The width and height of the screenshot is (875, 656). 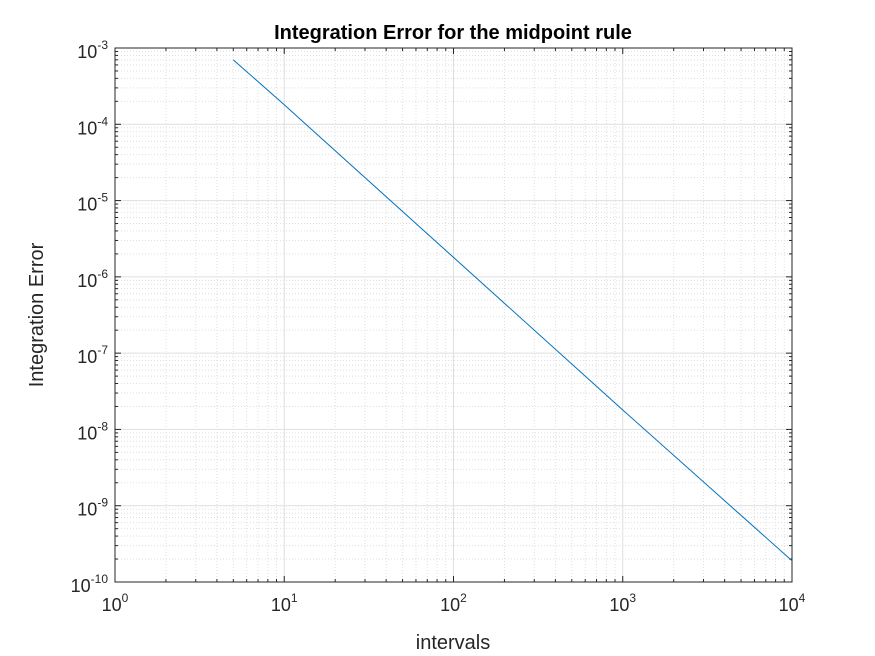 What do you see at coordinates (92, 50) in the screenshot?
I see `y-tick-label: 10⁻³` at bounding box center [92, 50].